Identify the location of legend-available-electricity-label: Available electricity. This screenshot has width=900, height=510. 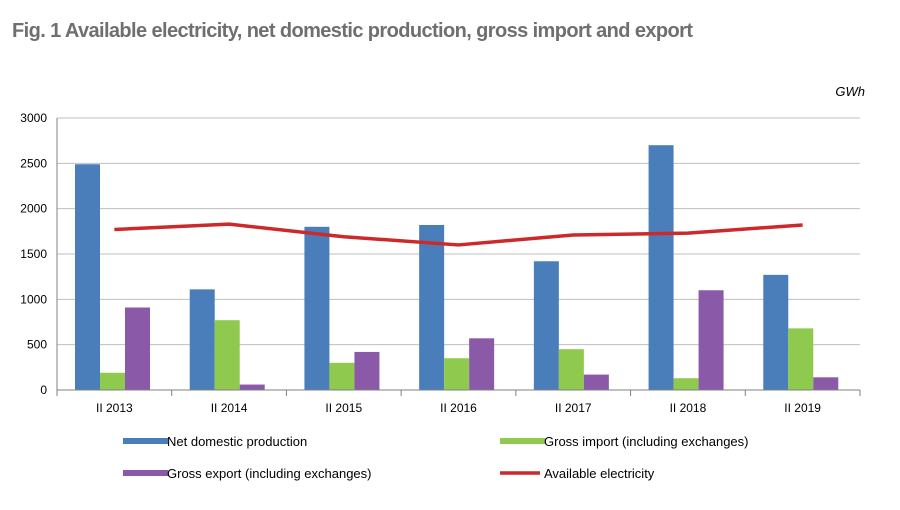
(599, 473).